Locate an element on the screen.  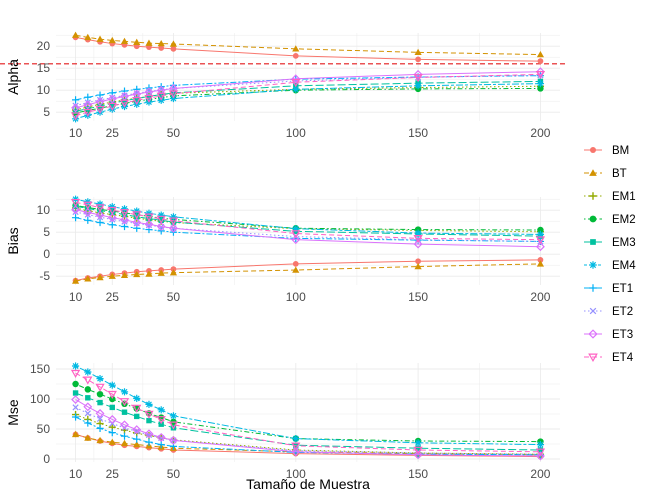
series-em3 is located at coordinates (308, 96).